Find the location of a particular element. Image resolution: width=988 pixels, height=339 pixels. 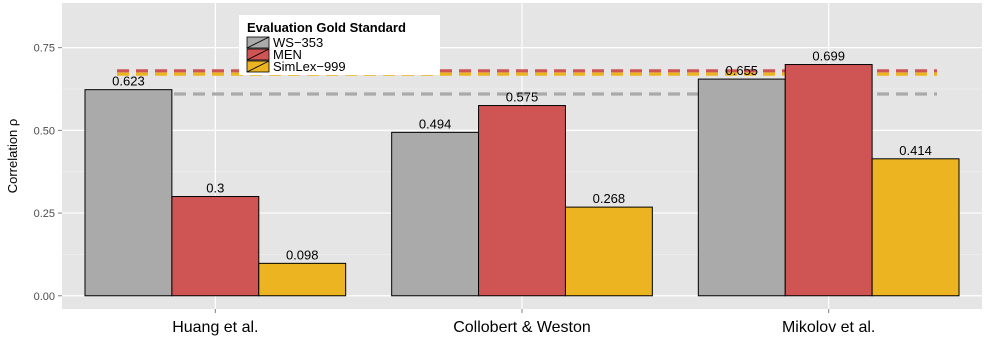

data-label: 0.414 is located at coordinates (915, 150).